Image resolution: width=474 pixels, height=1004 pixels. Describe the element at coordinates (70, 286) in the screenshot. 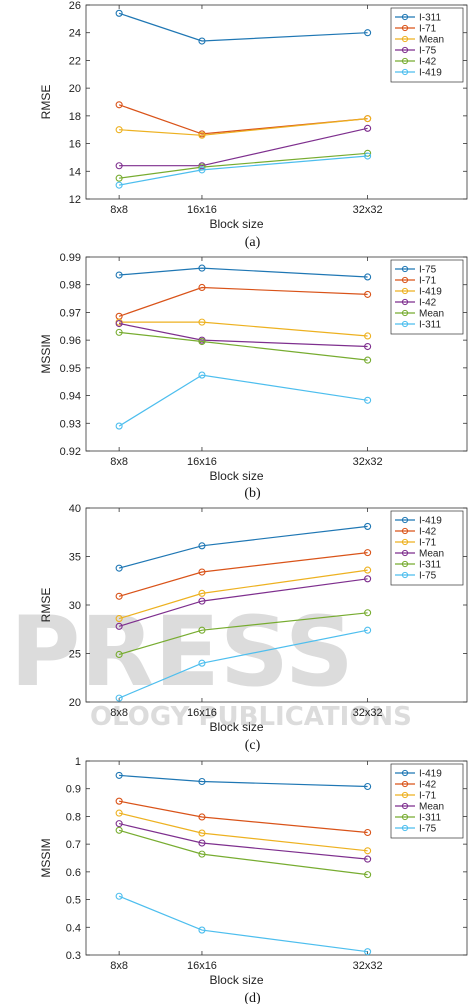

I see `y-tick-label: 0.98` at that location.